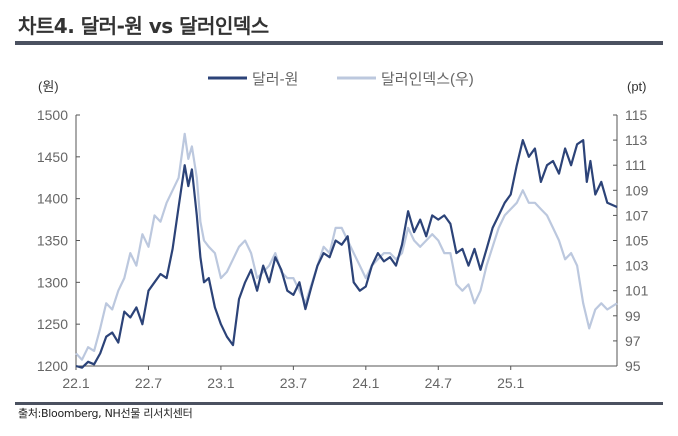  What do you see at coordinates (52, 241) in the screenshot?
I see `left-tick-label: 1350` at bounding box center [52, 241].